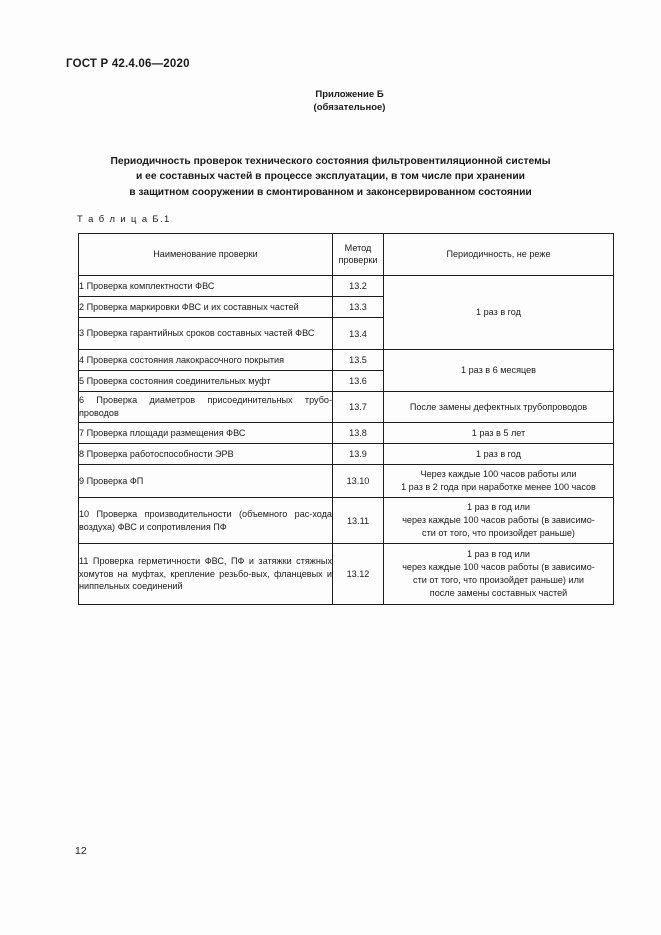 This screenshot has height=935, width=661. Describe the element at coordinates (358, 481) in the screenshot. I see `check-method: 13.10` at that location.